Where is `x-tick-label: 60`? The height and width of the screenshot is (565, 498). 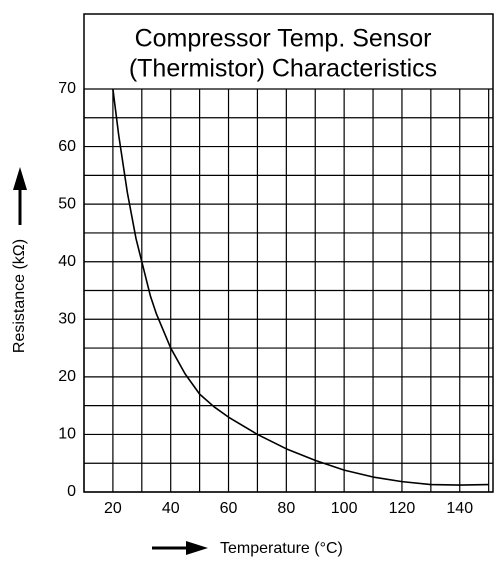
x-tick-label: 60 is located at coordinates (229, 508).